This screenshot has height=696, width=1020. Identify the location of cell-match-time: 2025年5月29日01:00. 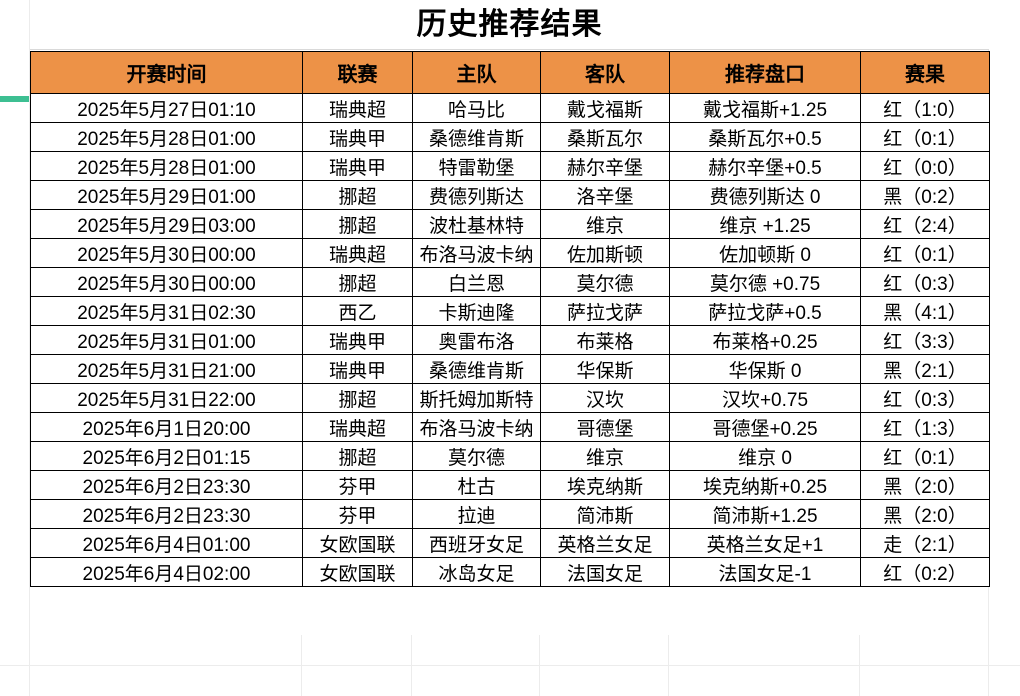
(166, 195).